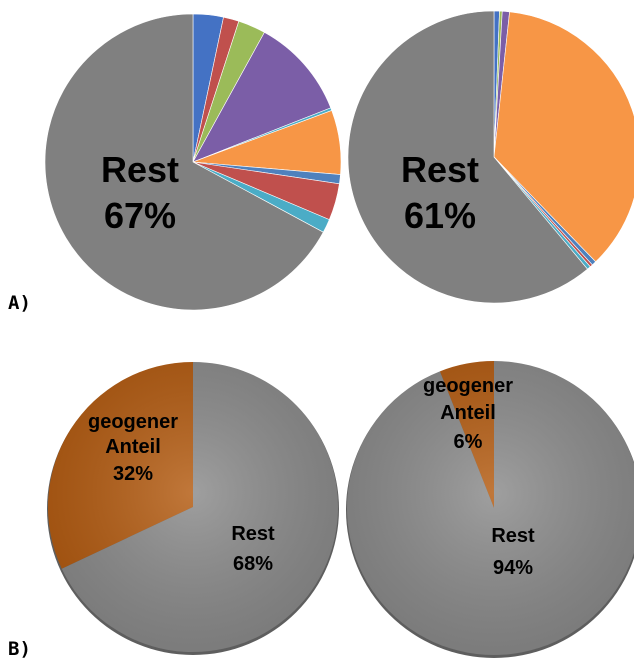 This screenshot has width=634, height=662. What do you see at coordinates (133, 448) in the screenshot?
I see `slice-label-3-geogener-anteil: geogener Anteil 32%` at bounding box center [133, 448].